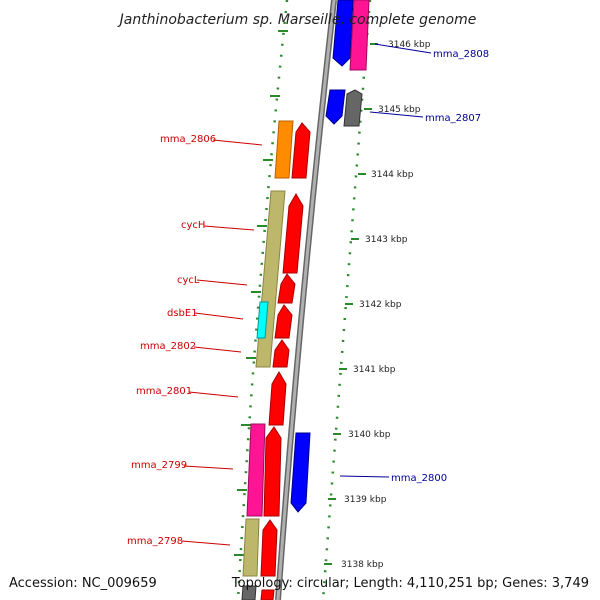 Image resolution: width=600 pixels, height=600 pixels. What do you see at coordinates (369, 435) in the screenshot?
I see `kbp-label: 3140 kbp` at bounding box center [369, 435].